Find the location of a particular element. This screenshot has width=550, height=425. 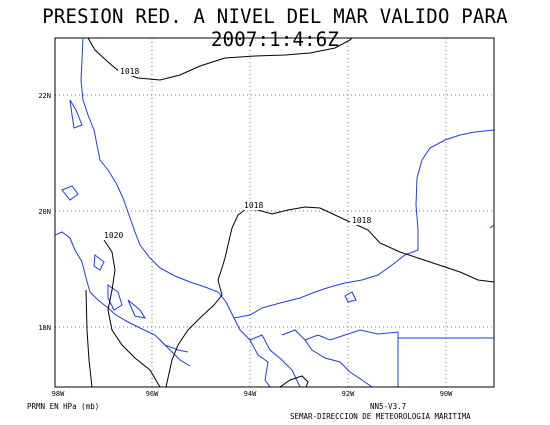

isobar-label: 1020 is located at coordinates (113, 235).